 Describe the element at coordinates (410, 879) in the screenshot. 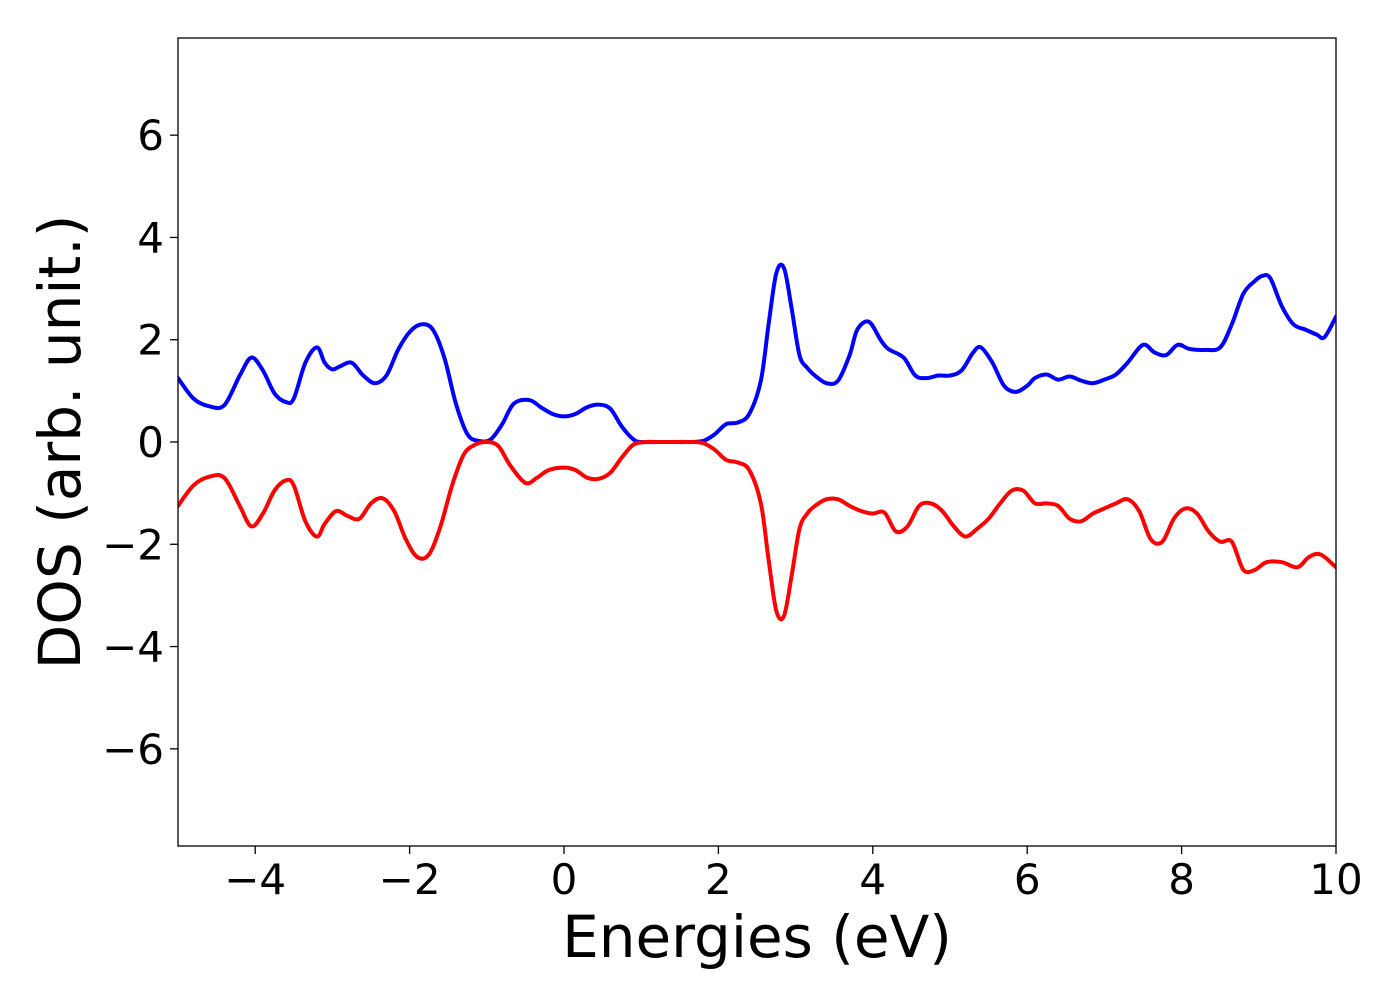

I see `x-tick-label: −2` at that location.